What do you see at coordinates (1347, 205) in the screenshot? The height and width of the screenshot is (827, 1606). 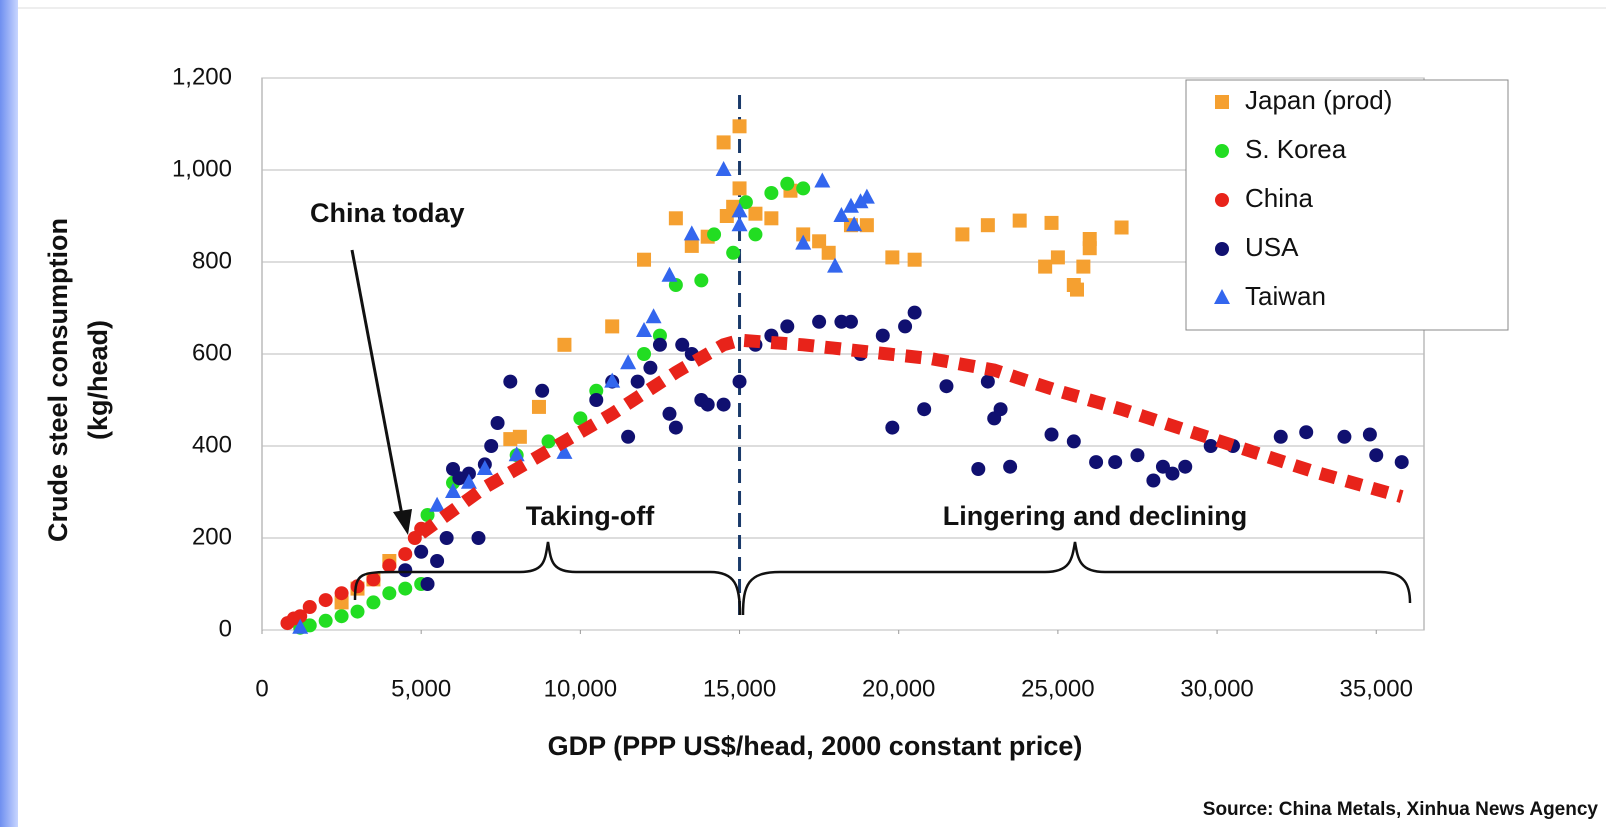 I see `legend-box` at bounding box center [1347, 205].